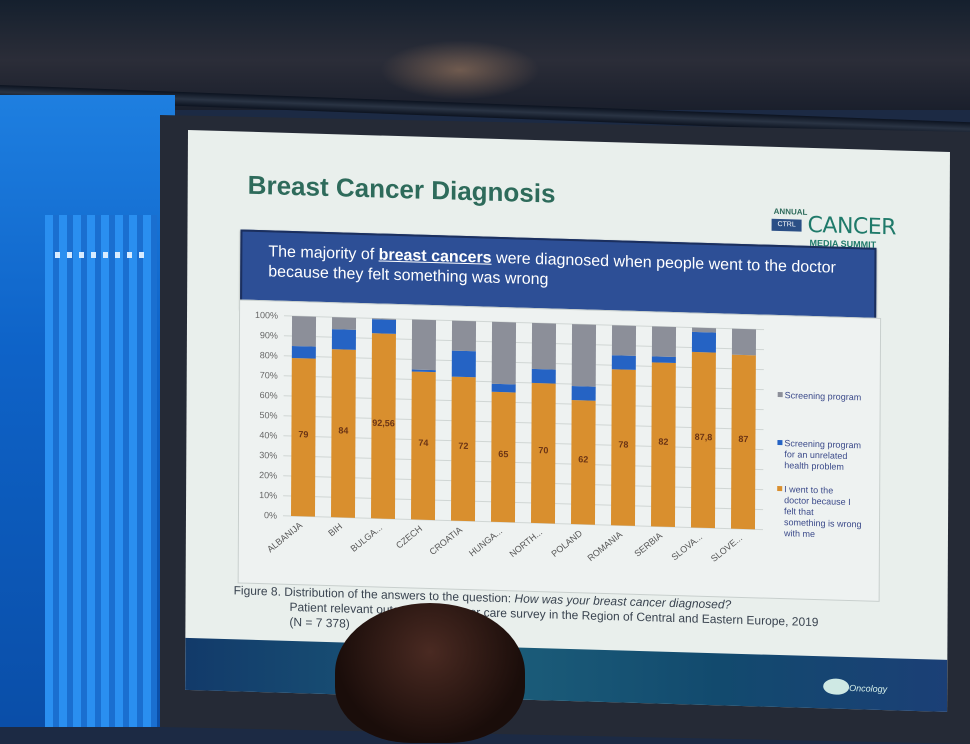  Describe the element at coordinates (817, 501) in the screenshot. I see `legend-label: doctor because I` at that location.